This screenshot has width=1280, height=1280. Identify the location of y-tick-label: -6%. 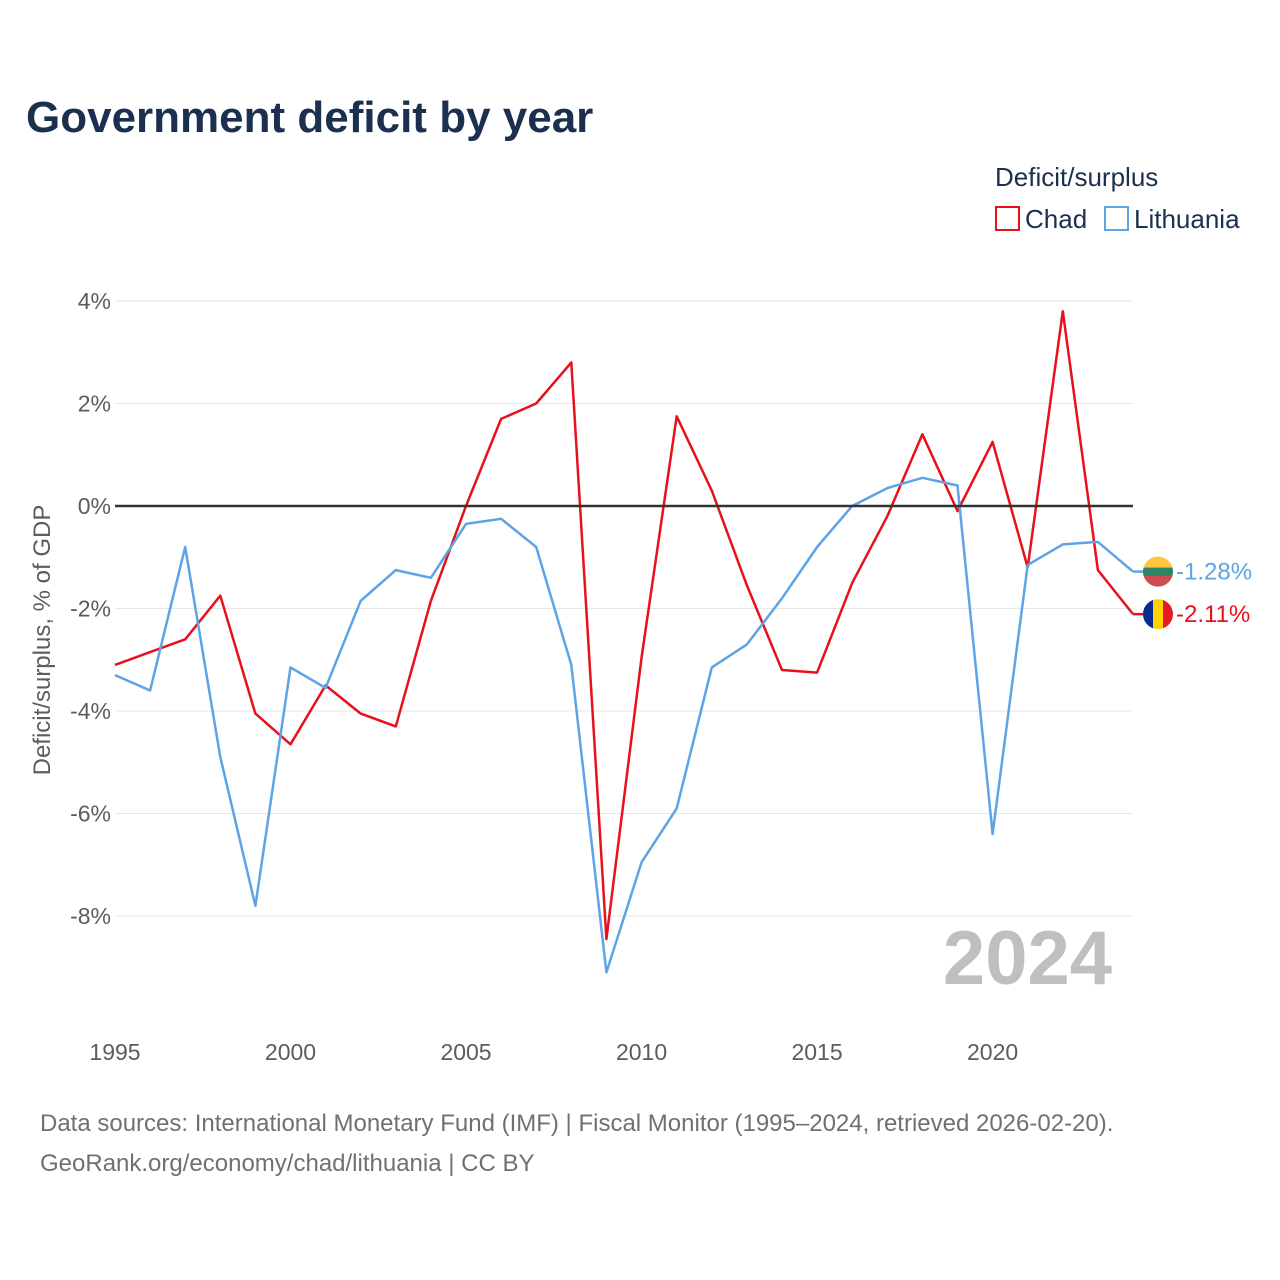
(90, 814).